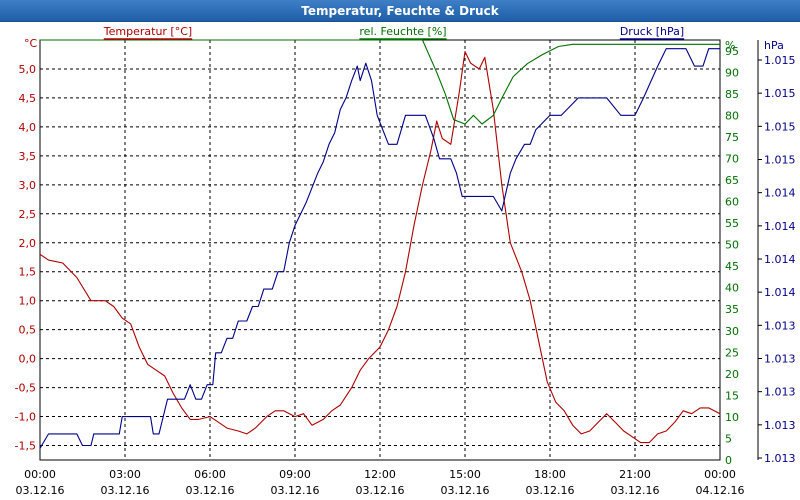 The height and width of the screenshot is (500, 800). What do you see at coordinates (720, 490) in the screenshot?
I see `x-tick-date: 04.12.16` at bounding box center [720, 490].